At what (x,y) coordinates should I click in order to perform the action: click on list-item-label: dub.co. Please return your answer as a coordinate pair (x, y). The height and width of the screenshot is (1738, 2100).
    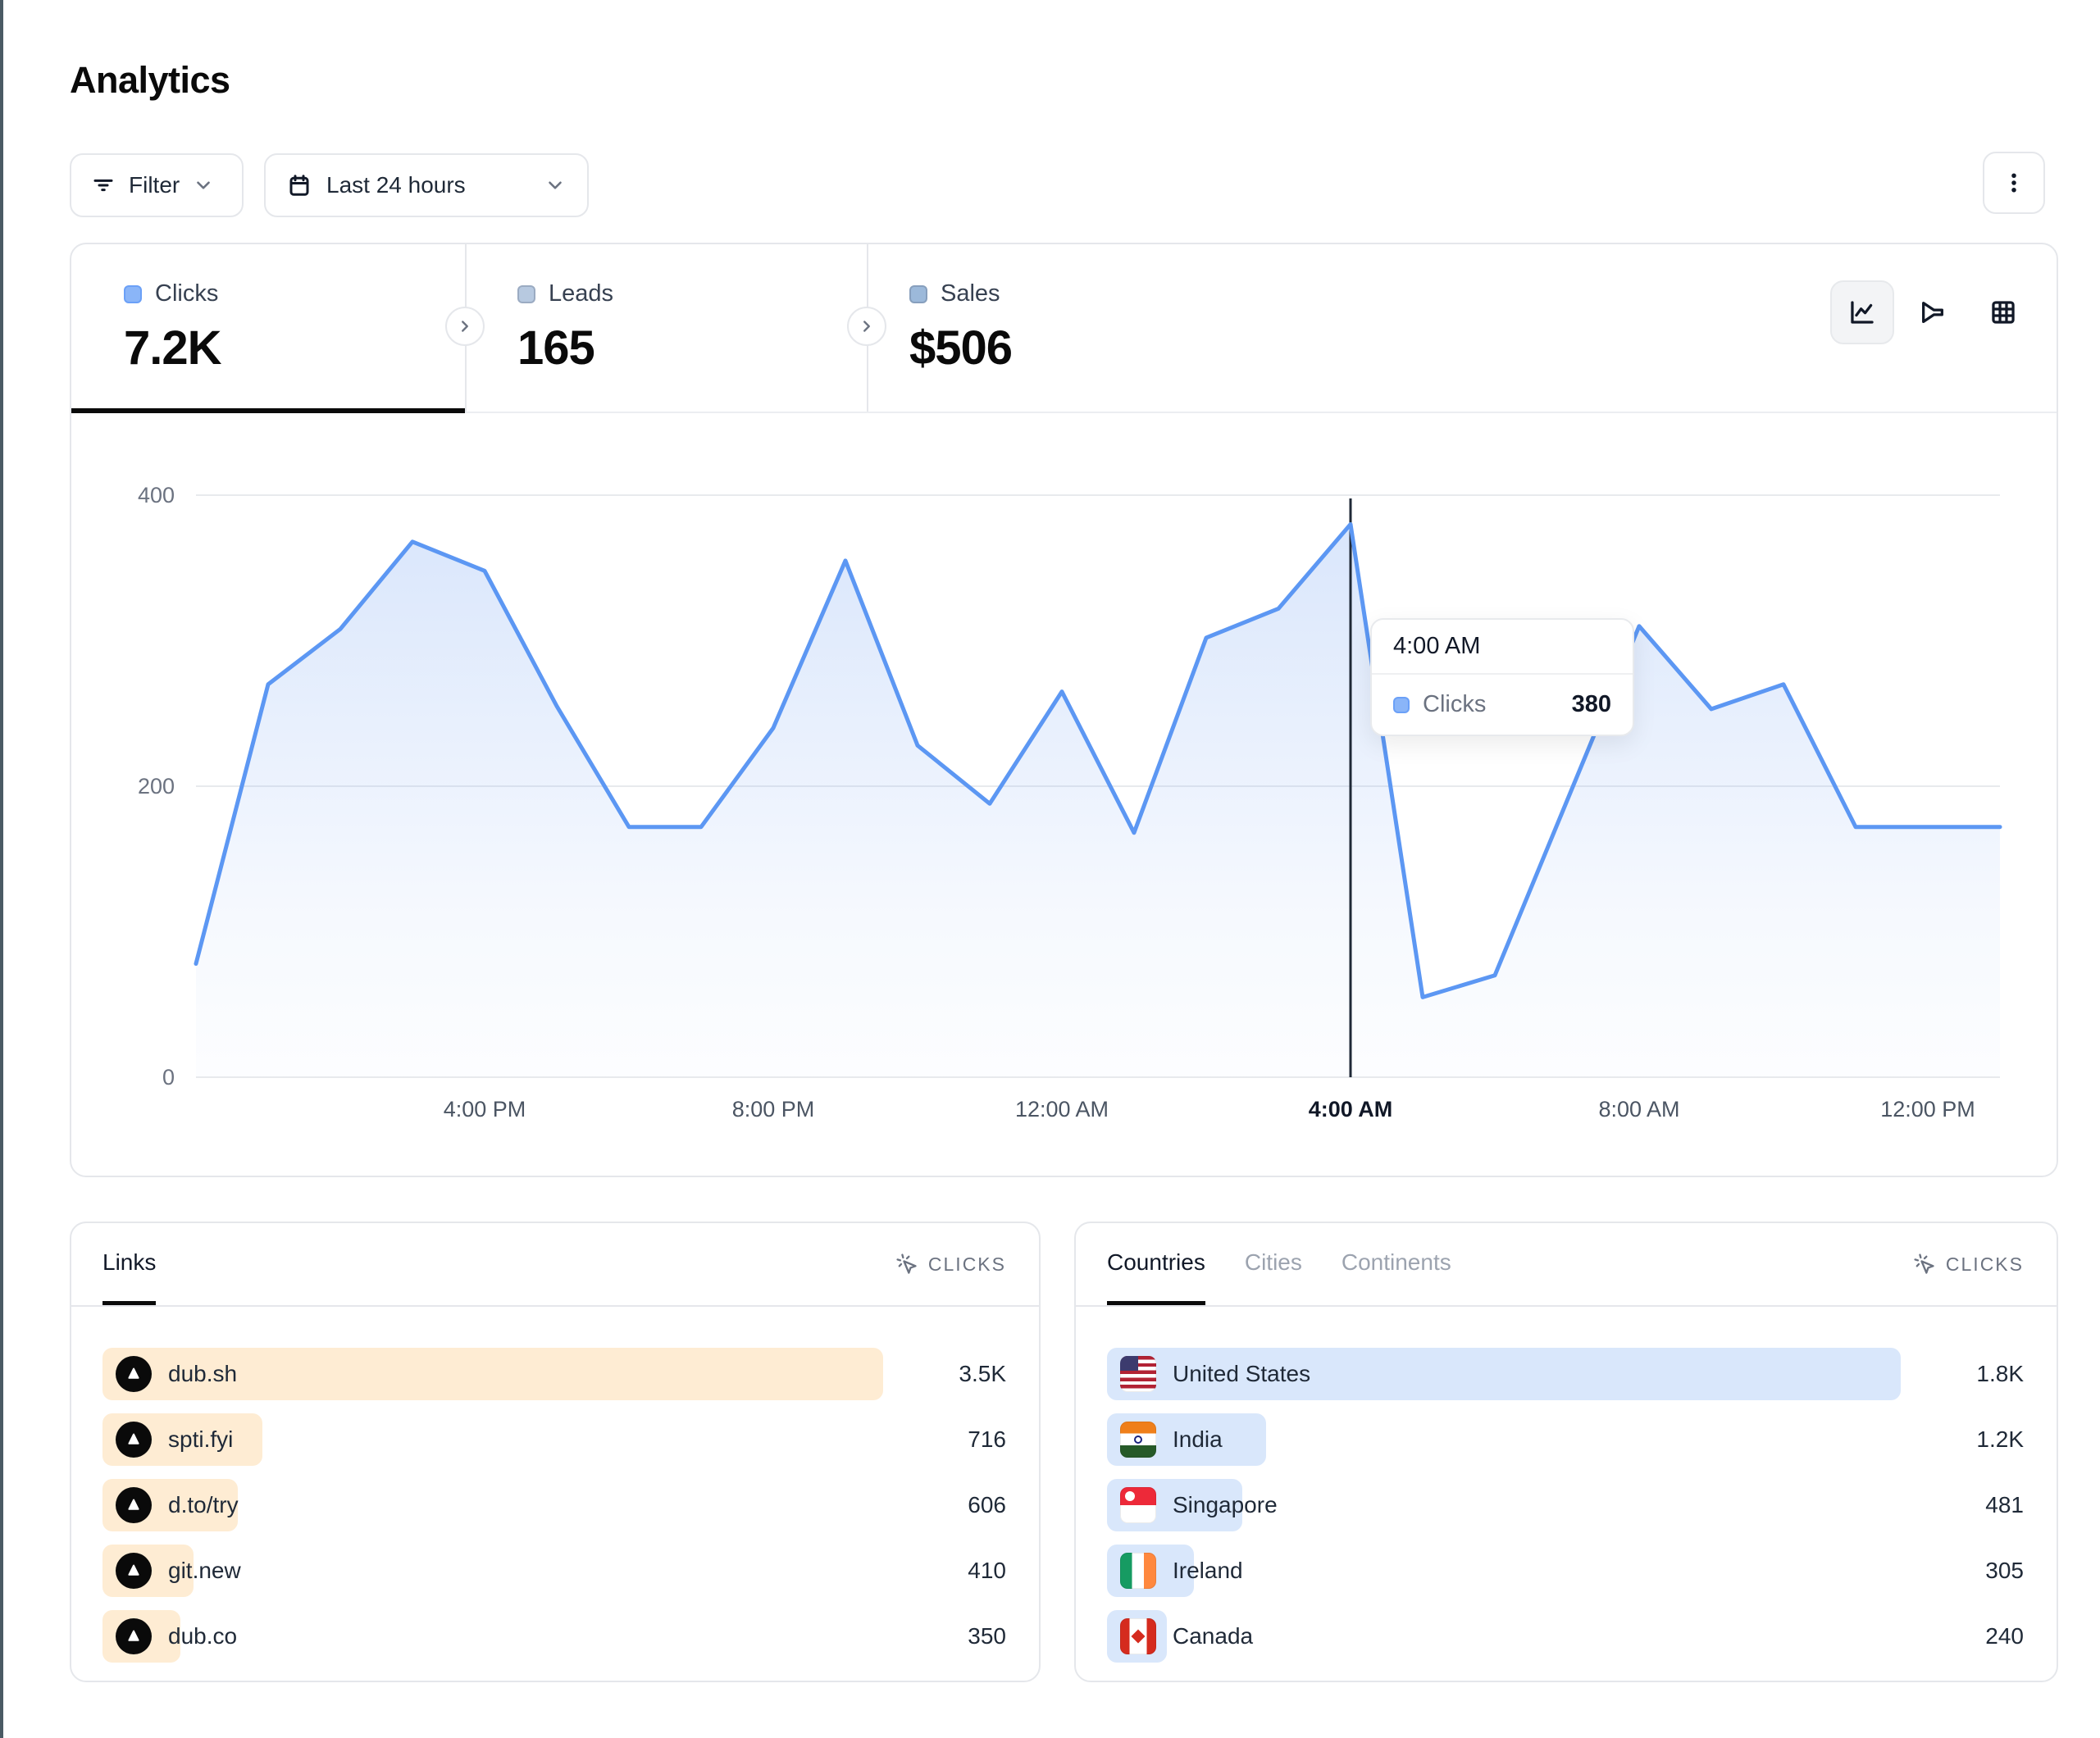
    Looking at the image, I should click on (203, 1636).